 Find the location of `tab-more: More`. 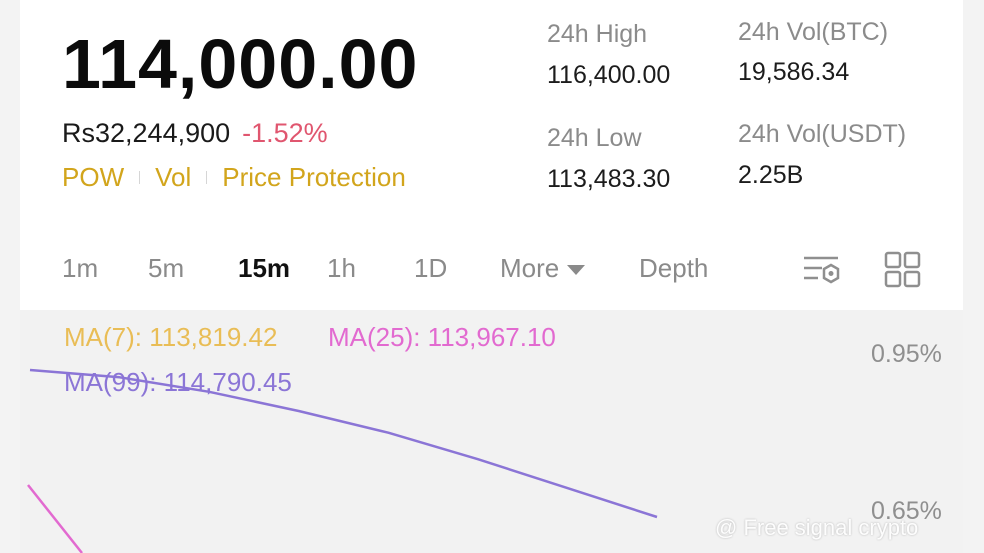

tab-more: More is located at coordinates (543, 268).